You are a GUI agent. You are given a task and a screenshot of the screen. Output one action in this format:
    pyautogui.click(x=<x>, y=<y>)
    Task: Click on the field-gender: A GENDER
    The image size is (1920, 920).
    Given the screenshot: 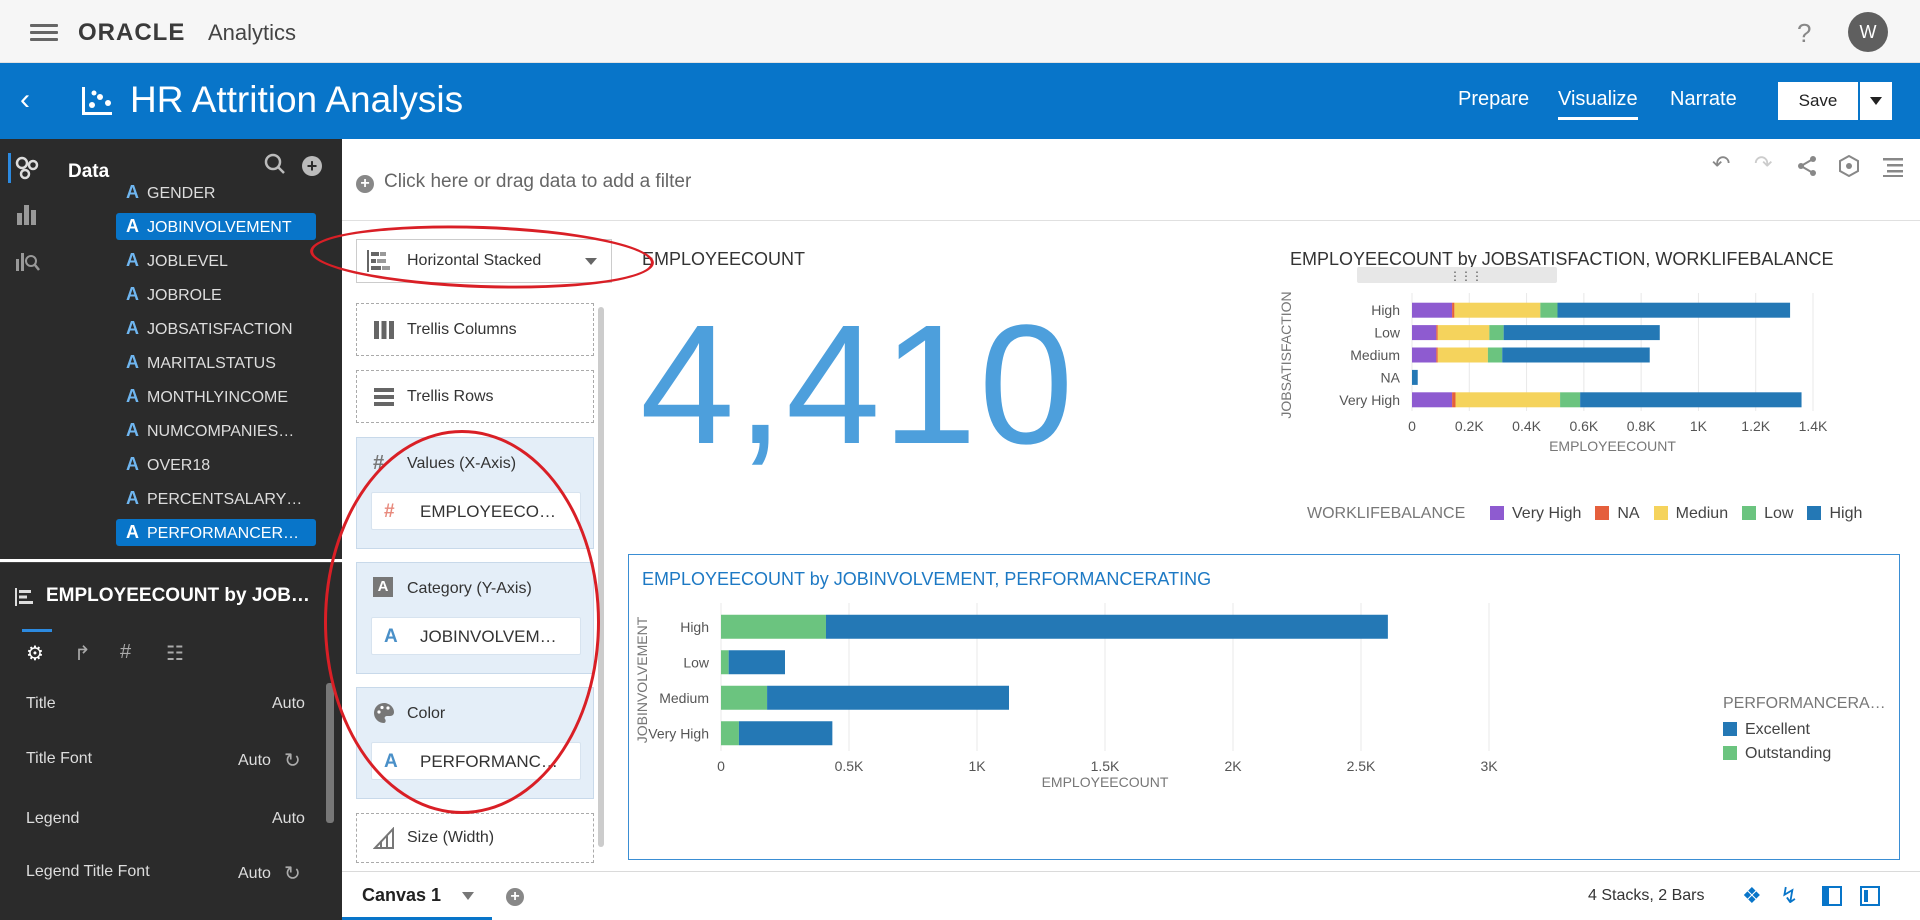 What is the action you would take?
    pyautogui.click(x=216, y=192)
    